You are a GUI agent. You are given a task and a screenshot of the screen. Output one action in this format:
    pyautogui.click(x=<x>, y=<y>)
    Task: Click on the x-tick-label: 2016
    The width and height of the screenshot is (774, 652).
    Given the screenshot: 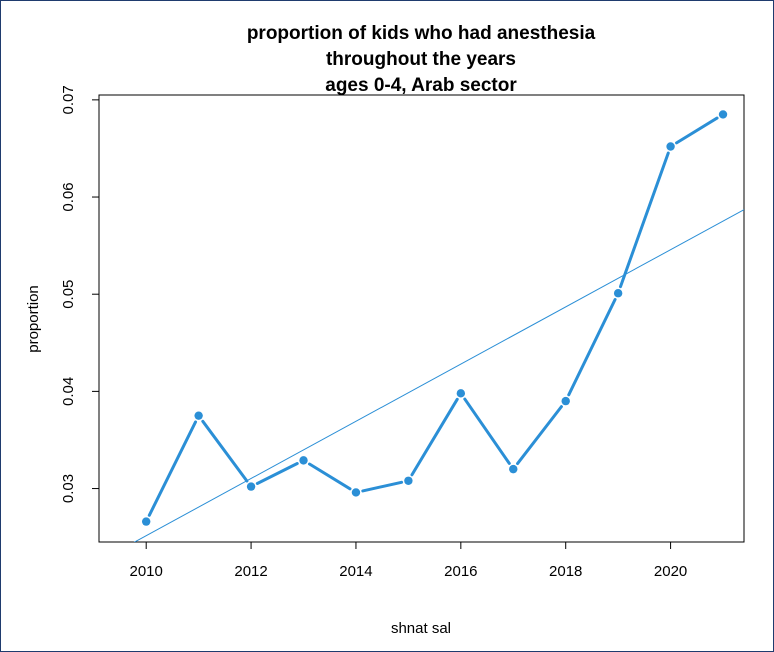 What is the action you would take?
    pyautogui.click(x=460, y=571)
    